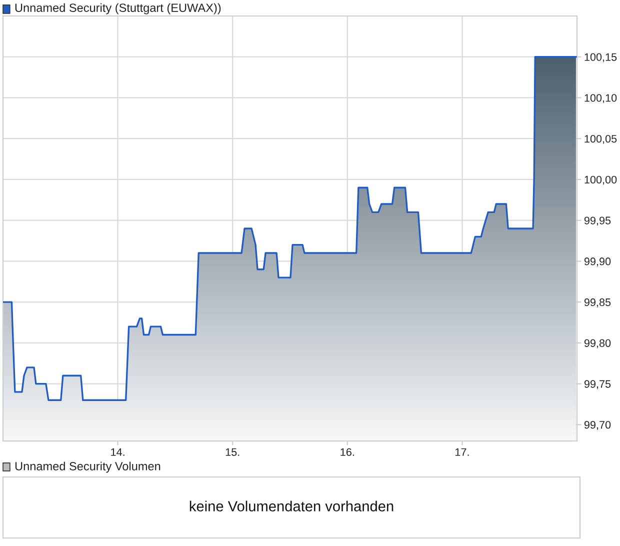  I want to click on y-tick-label: 100,00, so click(600, 180).